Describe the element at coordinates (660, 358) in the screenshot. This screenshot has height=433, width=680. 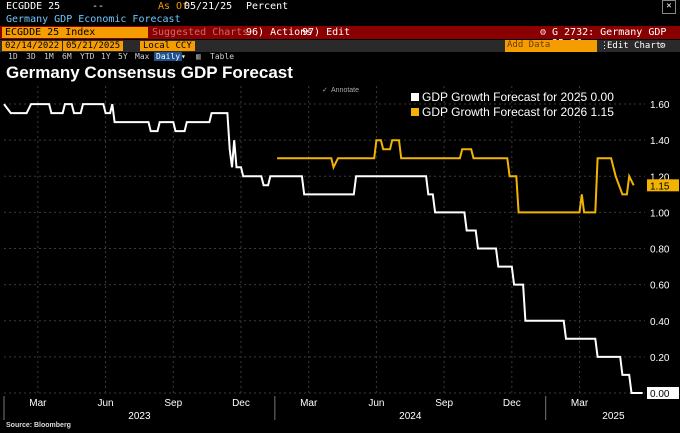
I see `y-tick-label-1: 0.20` at that location.